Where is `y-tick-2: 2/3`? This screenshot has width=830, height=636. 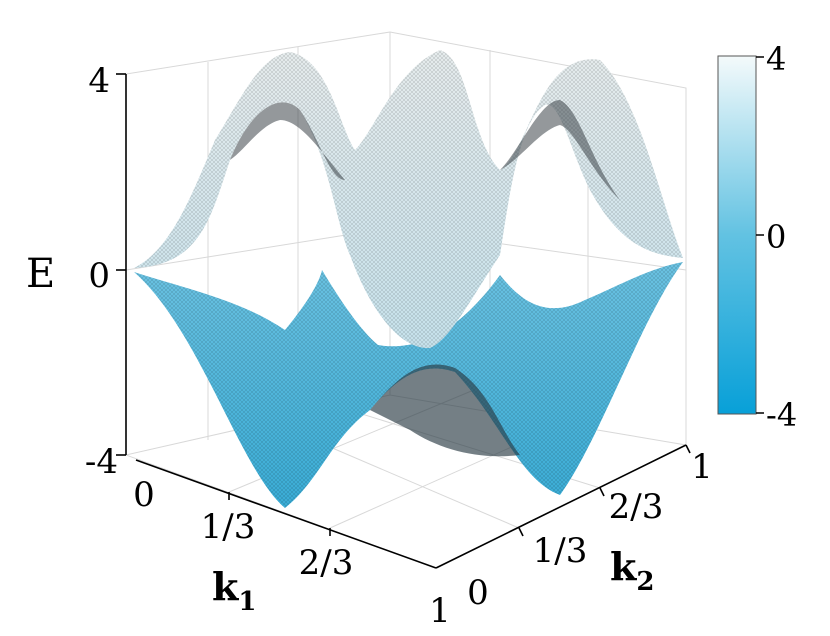
y-tick-2: 2/3 is located at coordinates (636, 507).